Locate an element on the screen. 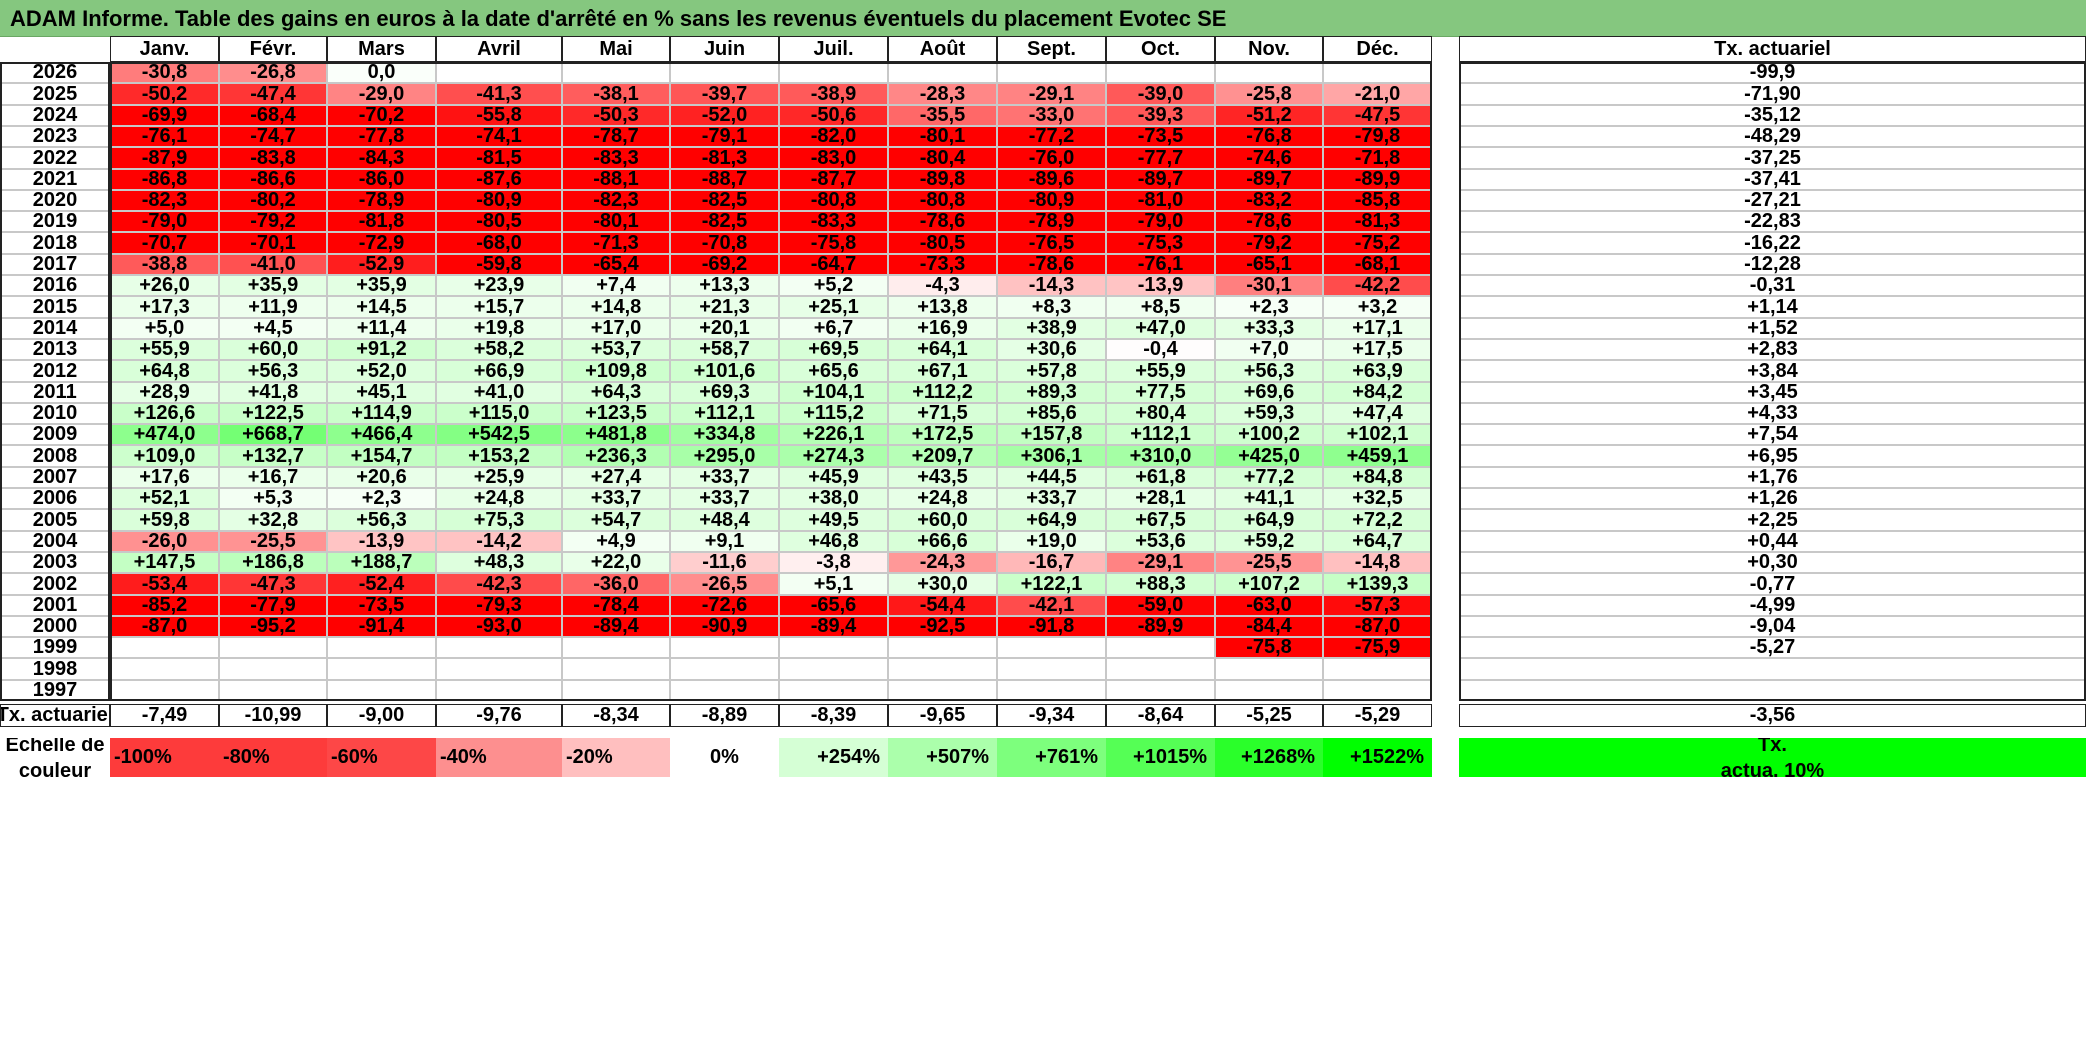 This screenshot has width=2086, height=1037. month-value-cell: +53,6 is located at coordinates (1160, 541).